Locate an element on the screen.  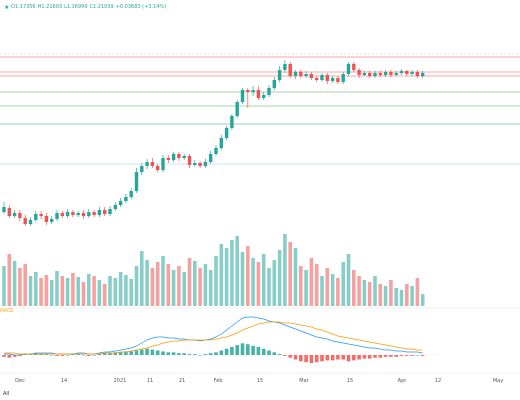
low-value: L1.16999 is located at coordinates (76, 7).